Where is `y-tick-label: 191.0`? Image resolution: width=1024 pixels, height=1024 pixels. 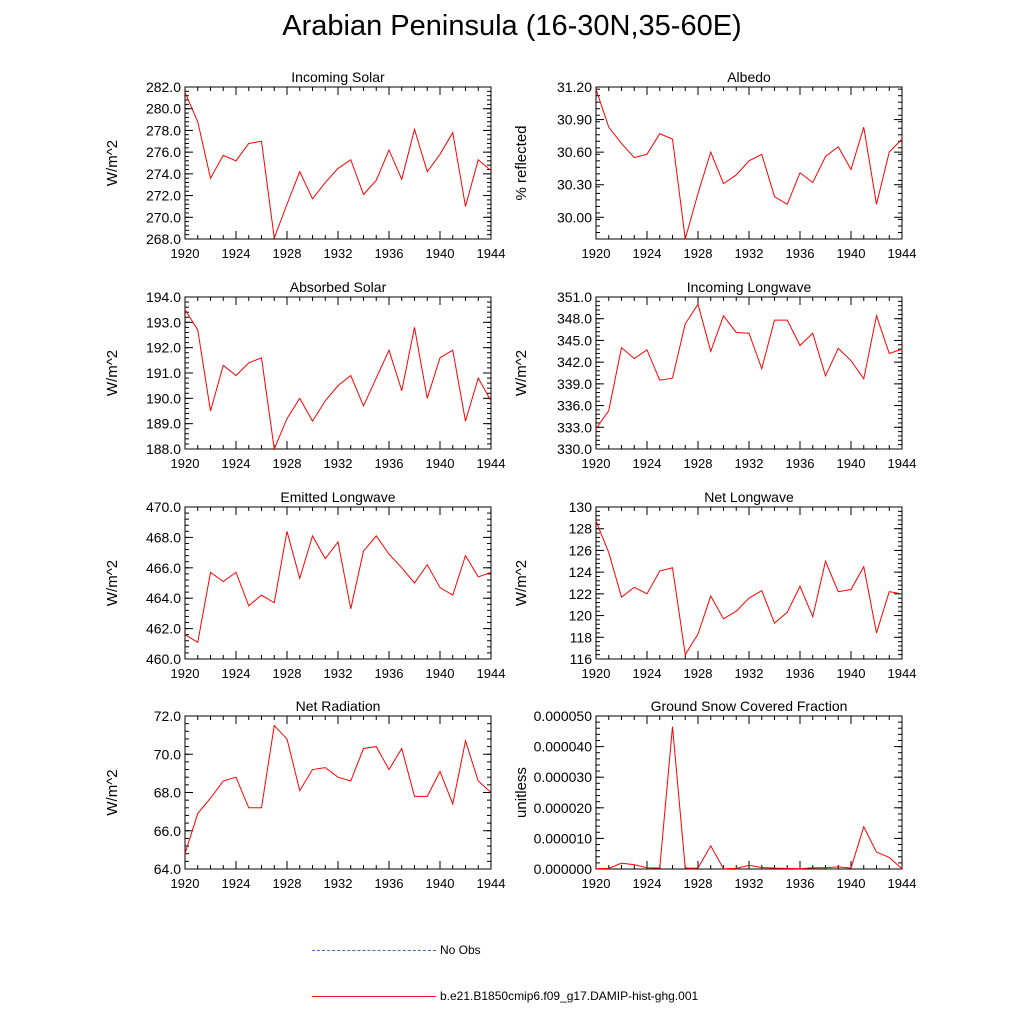
y-tick-label: 191.0 is located at coordinates (163, 373).